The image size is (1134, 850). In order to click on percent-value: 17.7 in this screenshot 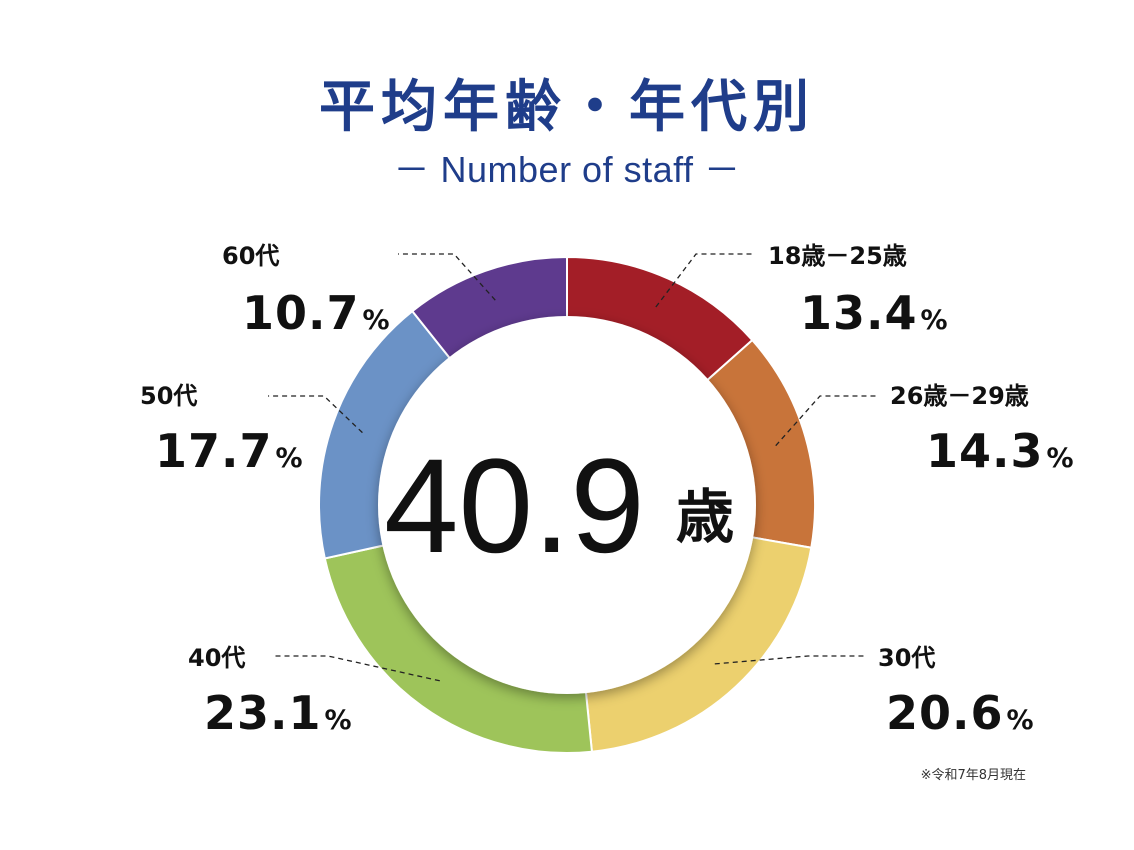, I will do `click(214, 451)`.